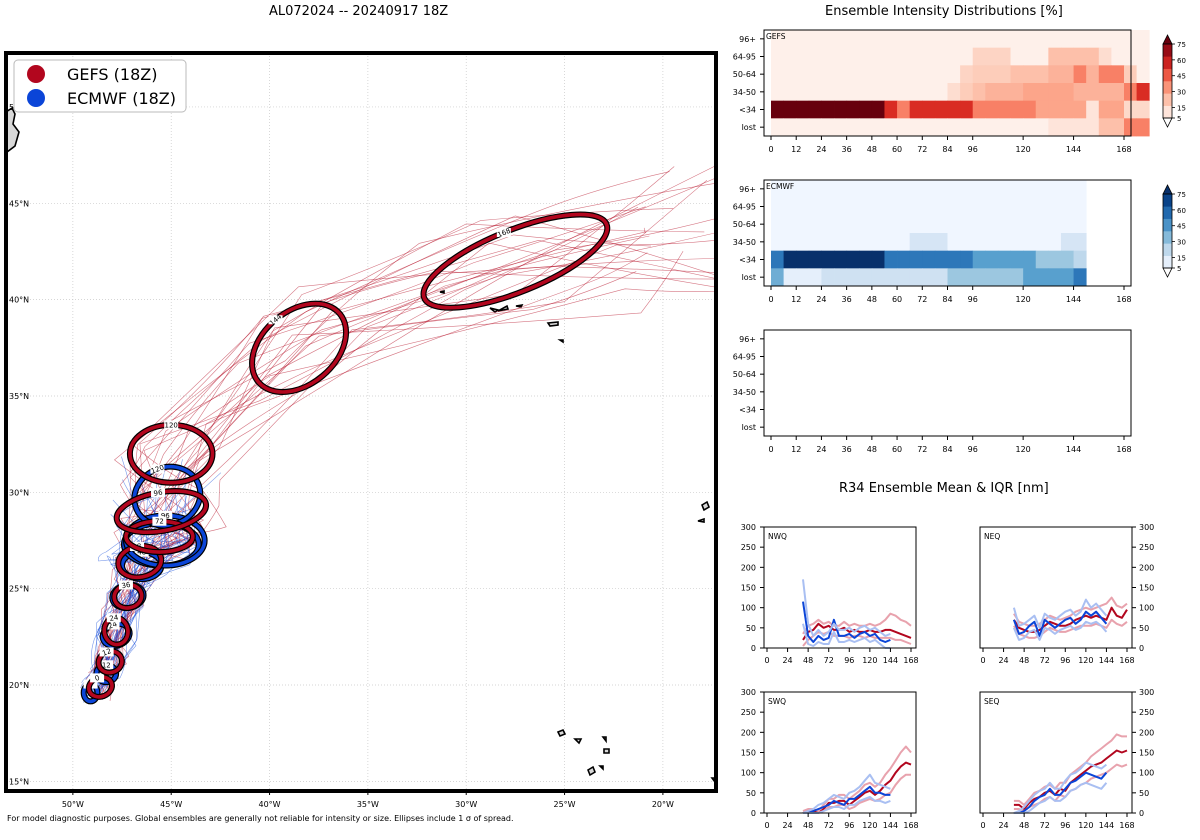 This screenshot has width=1200, height=840. What do you see at coordinates (748, 773) in the screenshot?
I see `y-tick-label: 100` at bounding box center [748, 773].